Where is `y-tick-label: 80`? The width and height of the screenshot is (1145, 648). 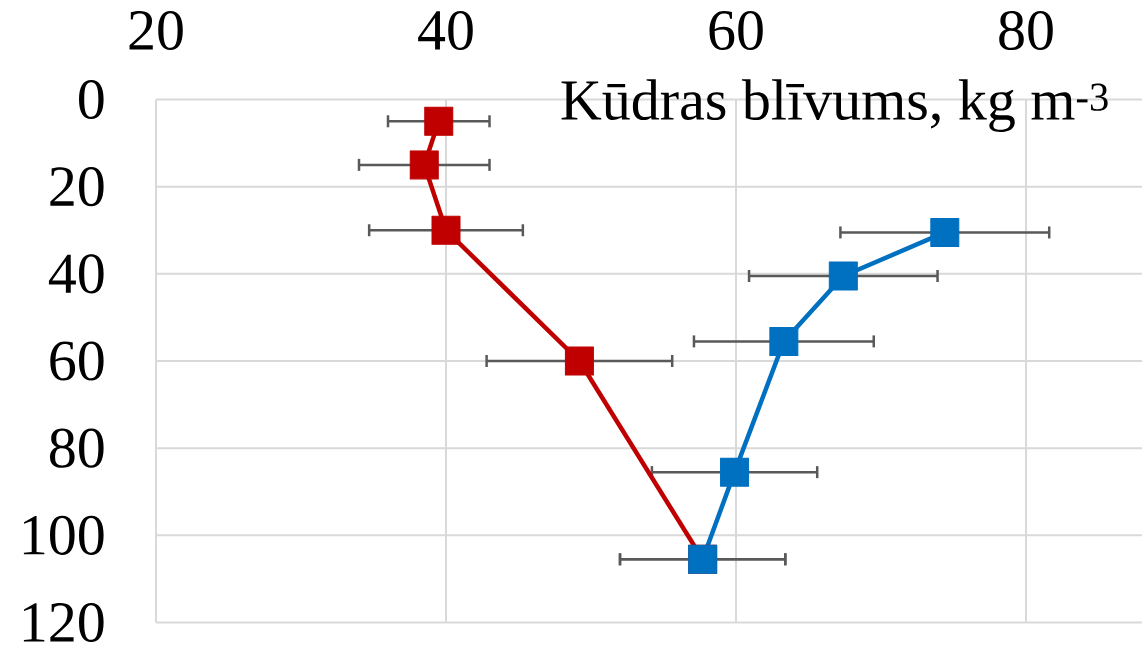 y-tick-label: 80 is located at coordinates (77, 448).